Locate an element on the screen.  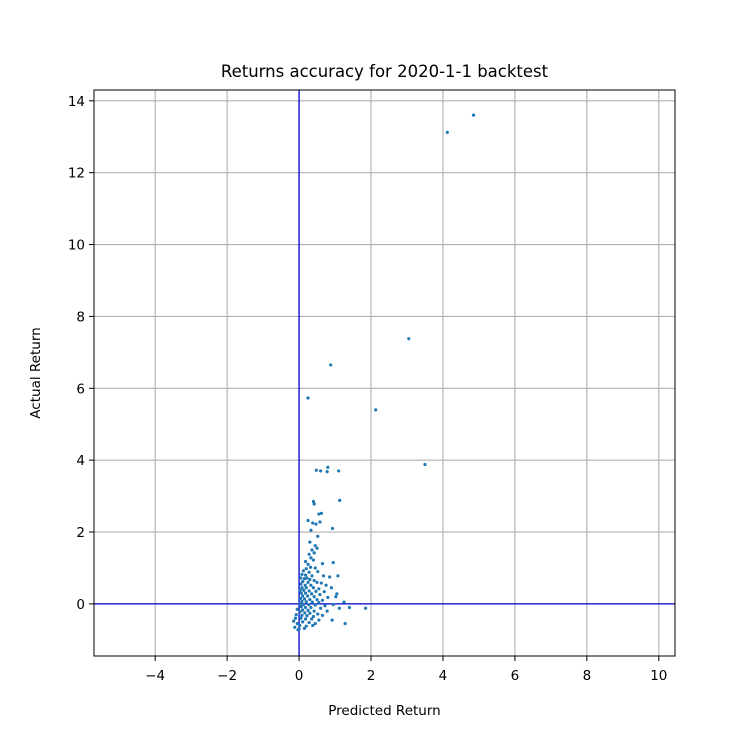
y-tick-label: 2 is located at coordinates (80, 533).